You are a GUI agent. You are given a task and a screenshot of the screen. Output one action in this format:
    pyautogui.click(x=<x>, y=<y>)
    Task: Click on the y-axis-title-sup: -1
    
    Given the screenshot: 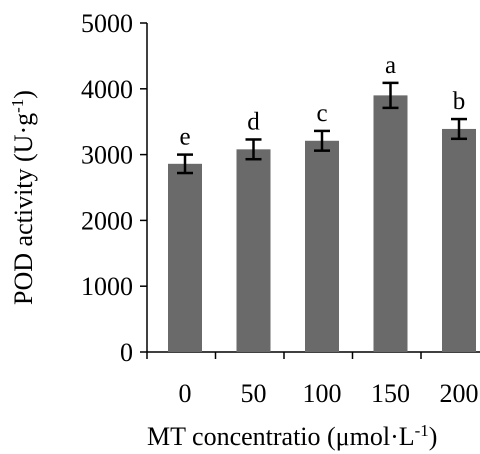 What is the action you would take?
    pyautogui.click(x=17, y=106)
    